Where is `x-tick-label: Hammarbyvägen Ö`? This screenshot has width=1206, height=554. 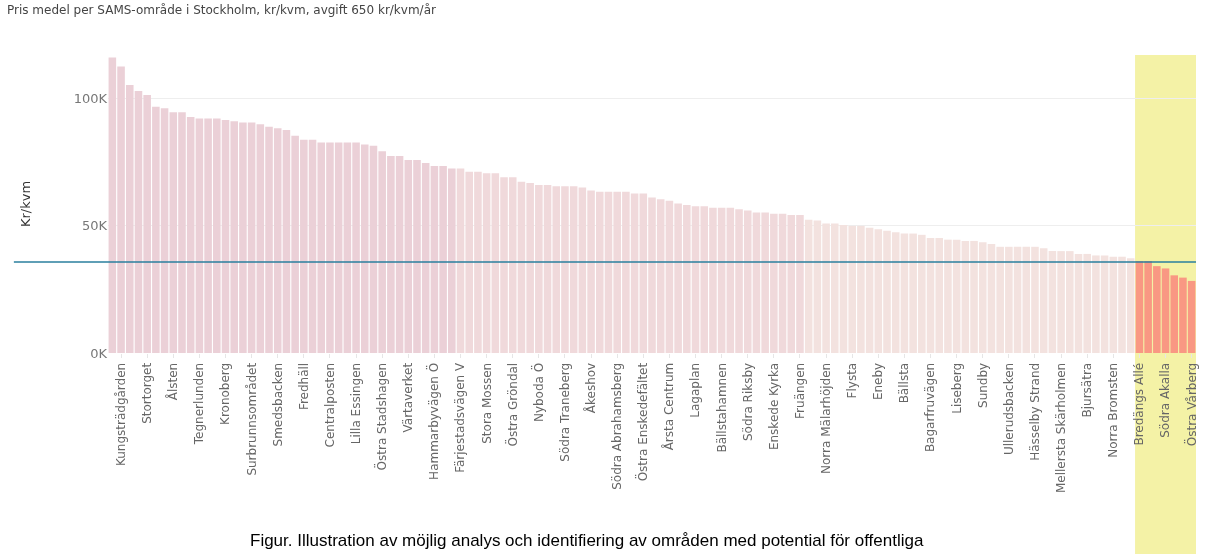 x-tick-label: Hammarbyvägen Ö is located at coordinates (433, 421).